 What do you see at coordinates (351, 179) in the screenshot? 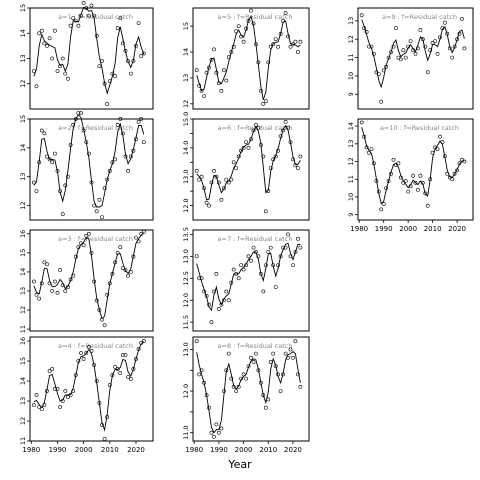
I see `y-tick-label: 11` at bounding box center [351, 179].